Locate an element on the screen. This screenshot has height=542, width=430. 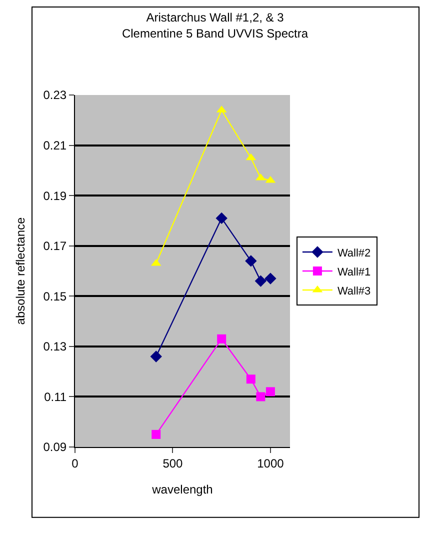
y-tick-label: 0.21 is located at coordinates (55, 145).